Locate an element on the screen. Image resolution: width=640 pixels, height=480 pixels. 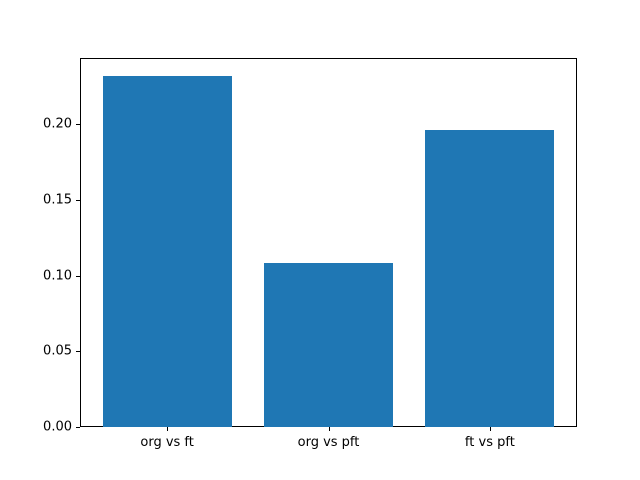
x-tick-label: ft vs pft is located at coordinates (489, 442).